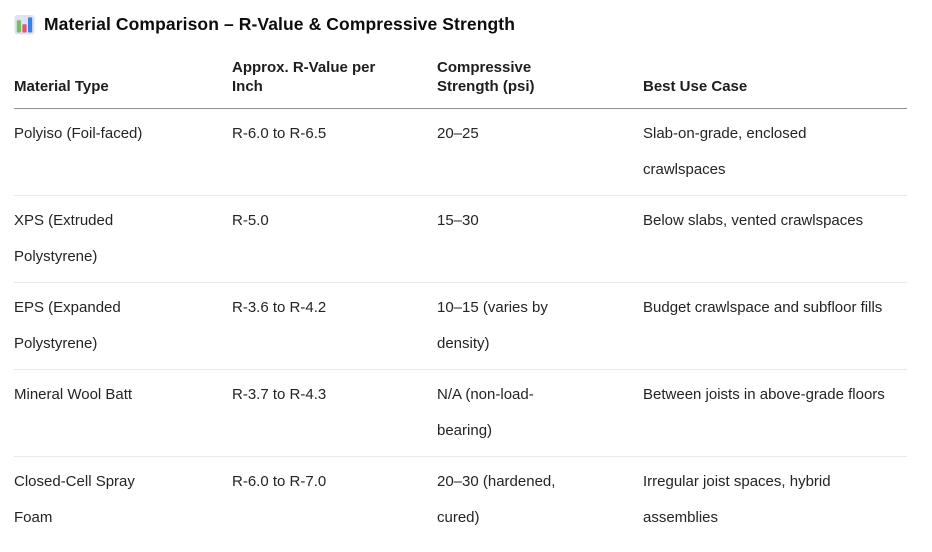 This screenshot has height=552, width=932. What do you see at coordinates (540, 326) in the screenshot?
I see `cell-compressive-strength: 10–15 (varies by density)` at bounding box center [540, 326].